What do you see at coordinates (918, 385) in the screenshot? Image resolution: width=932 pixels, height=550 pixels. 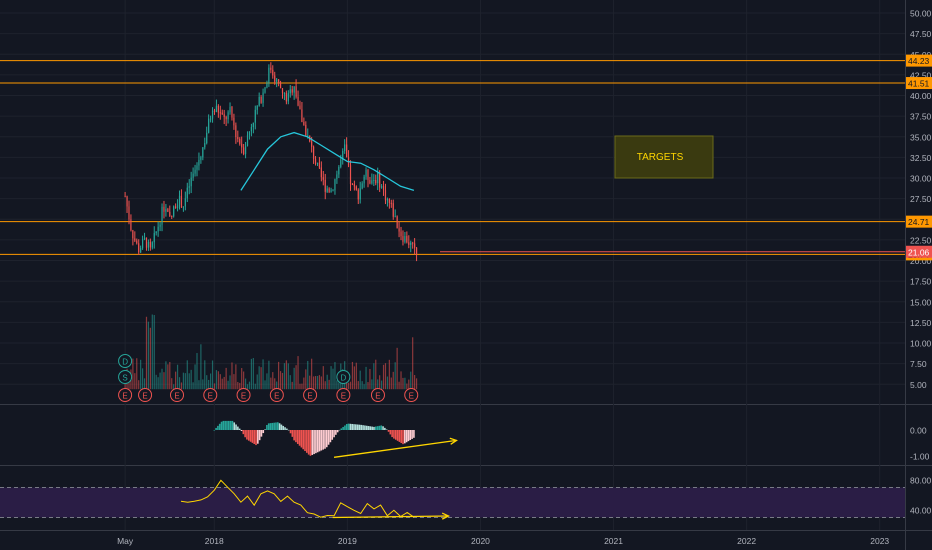 I see `price-tick-label: 5.00` at bounding box center [918, 385].